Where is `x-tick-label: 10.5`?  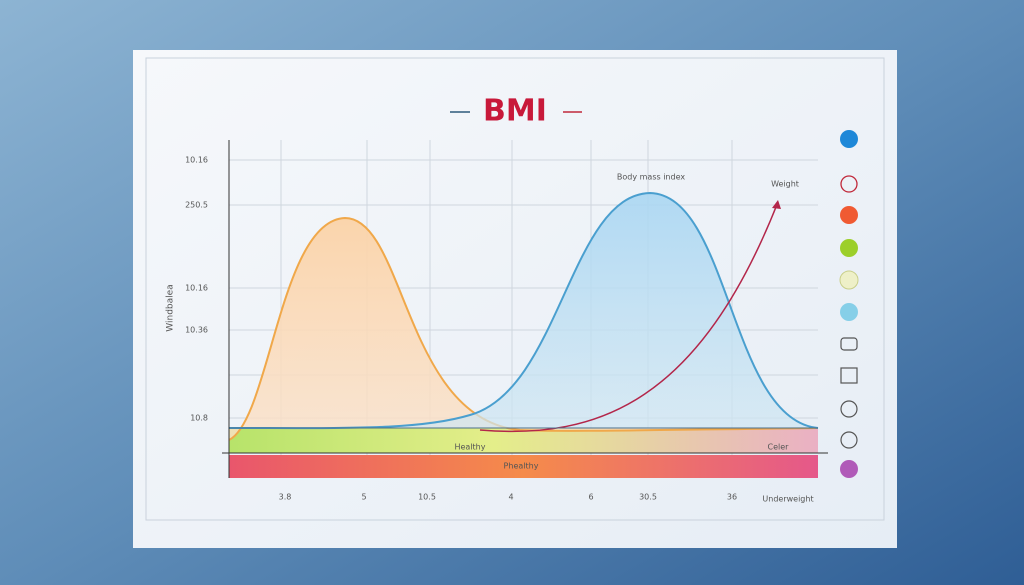
x-tick-label: 10.5 is located at coordinates (427, 497).